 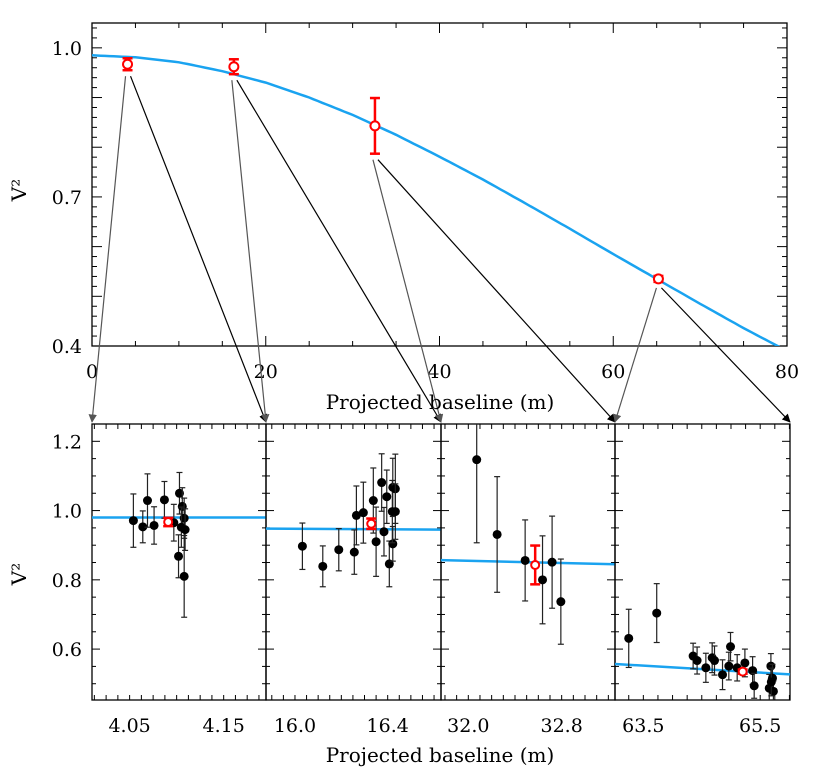 What do you see at coordinates (440, 402) in the screenshot?
I see `top-xlabel: Projected baseline (m)` at bounding box center [440, 402].